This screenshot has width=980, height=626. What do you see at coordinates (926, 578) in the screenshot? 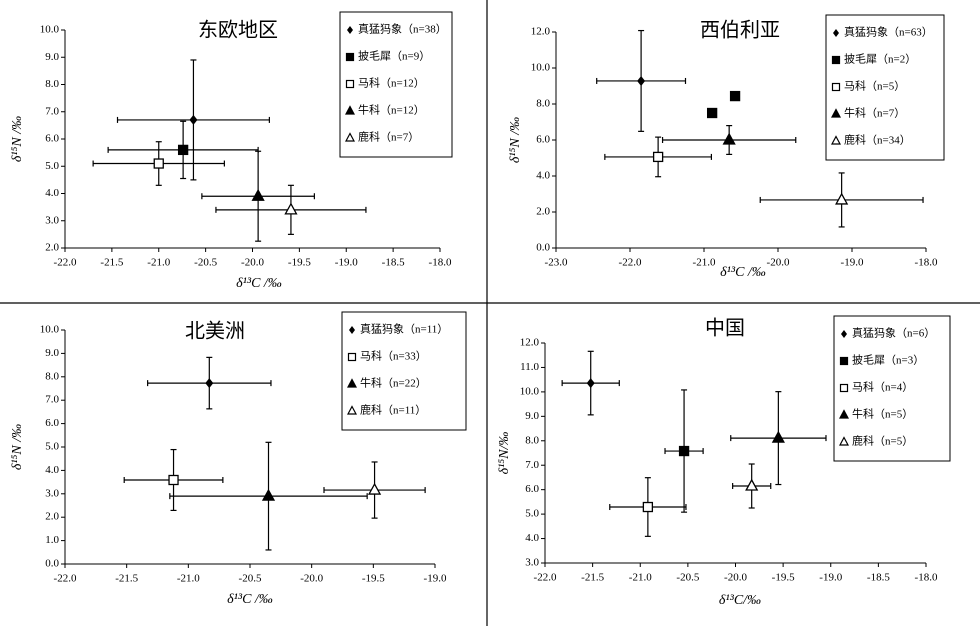
I see `x-tick-label: -18.0` at bounding box center [926, 578].